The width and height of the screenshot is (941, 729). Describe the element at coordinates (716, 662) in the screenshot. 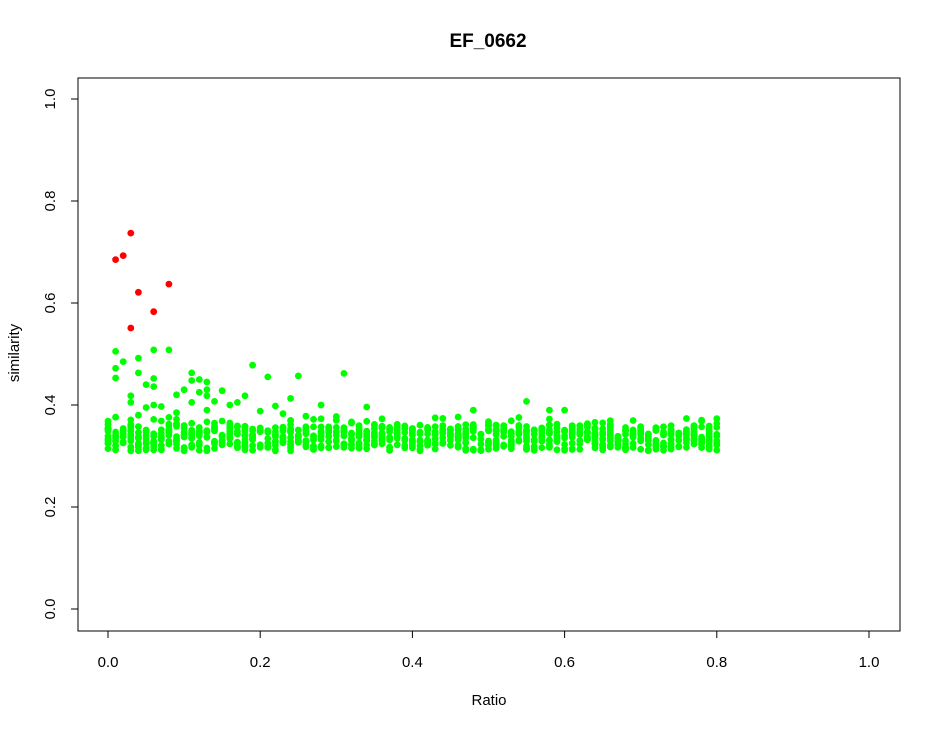

I see `x-tick-label: 0.8` at that location.